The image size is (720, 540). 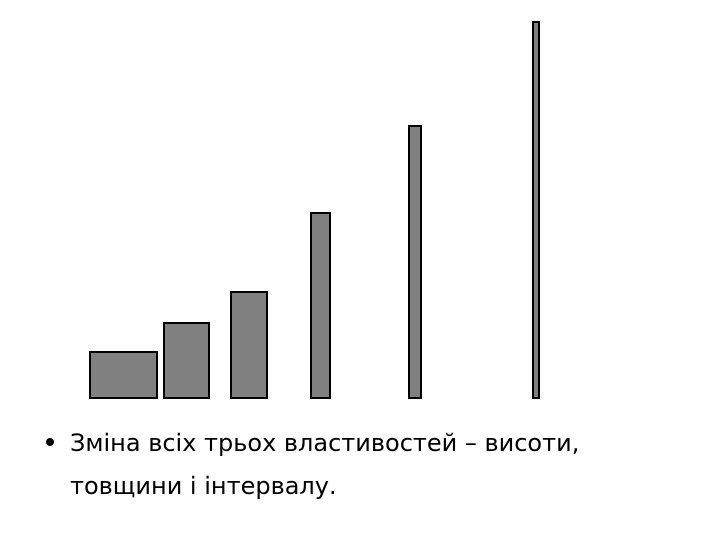 What do you see at coordinates (324, 443) in the screenshot?
I see `bullet-text: Зміна всіх трьох властивостей – висоти,` at bounding box center [324, 443].